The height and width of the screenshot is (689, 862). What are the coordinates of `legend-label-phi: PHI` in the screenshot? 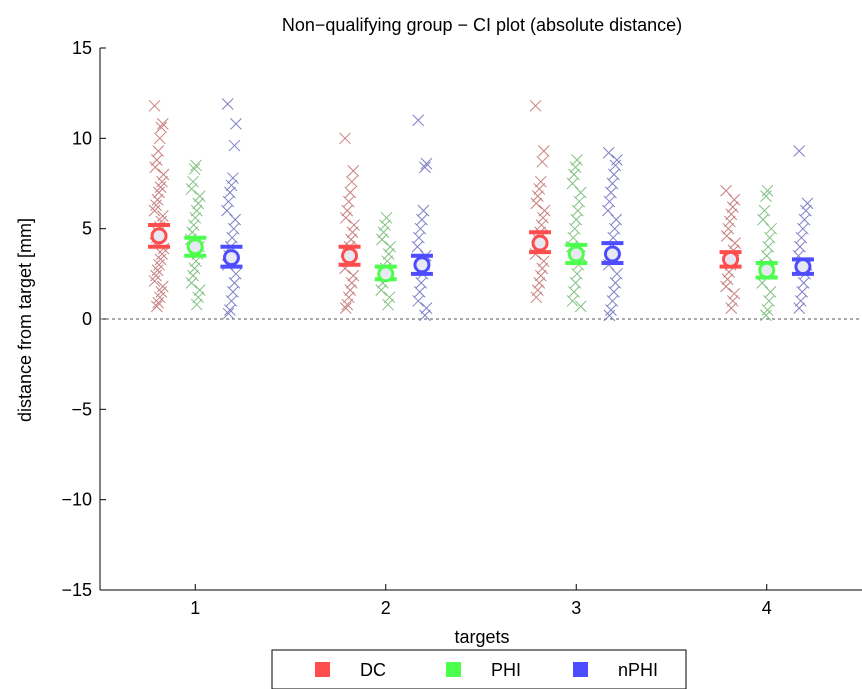 It's located at (506, 670).